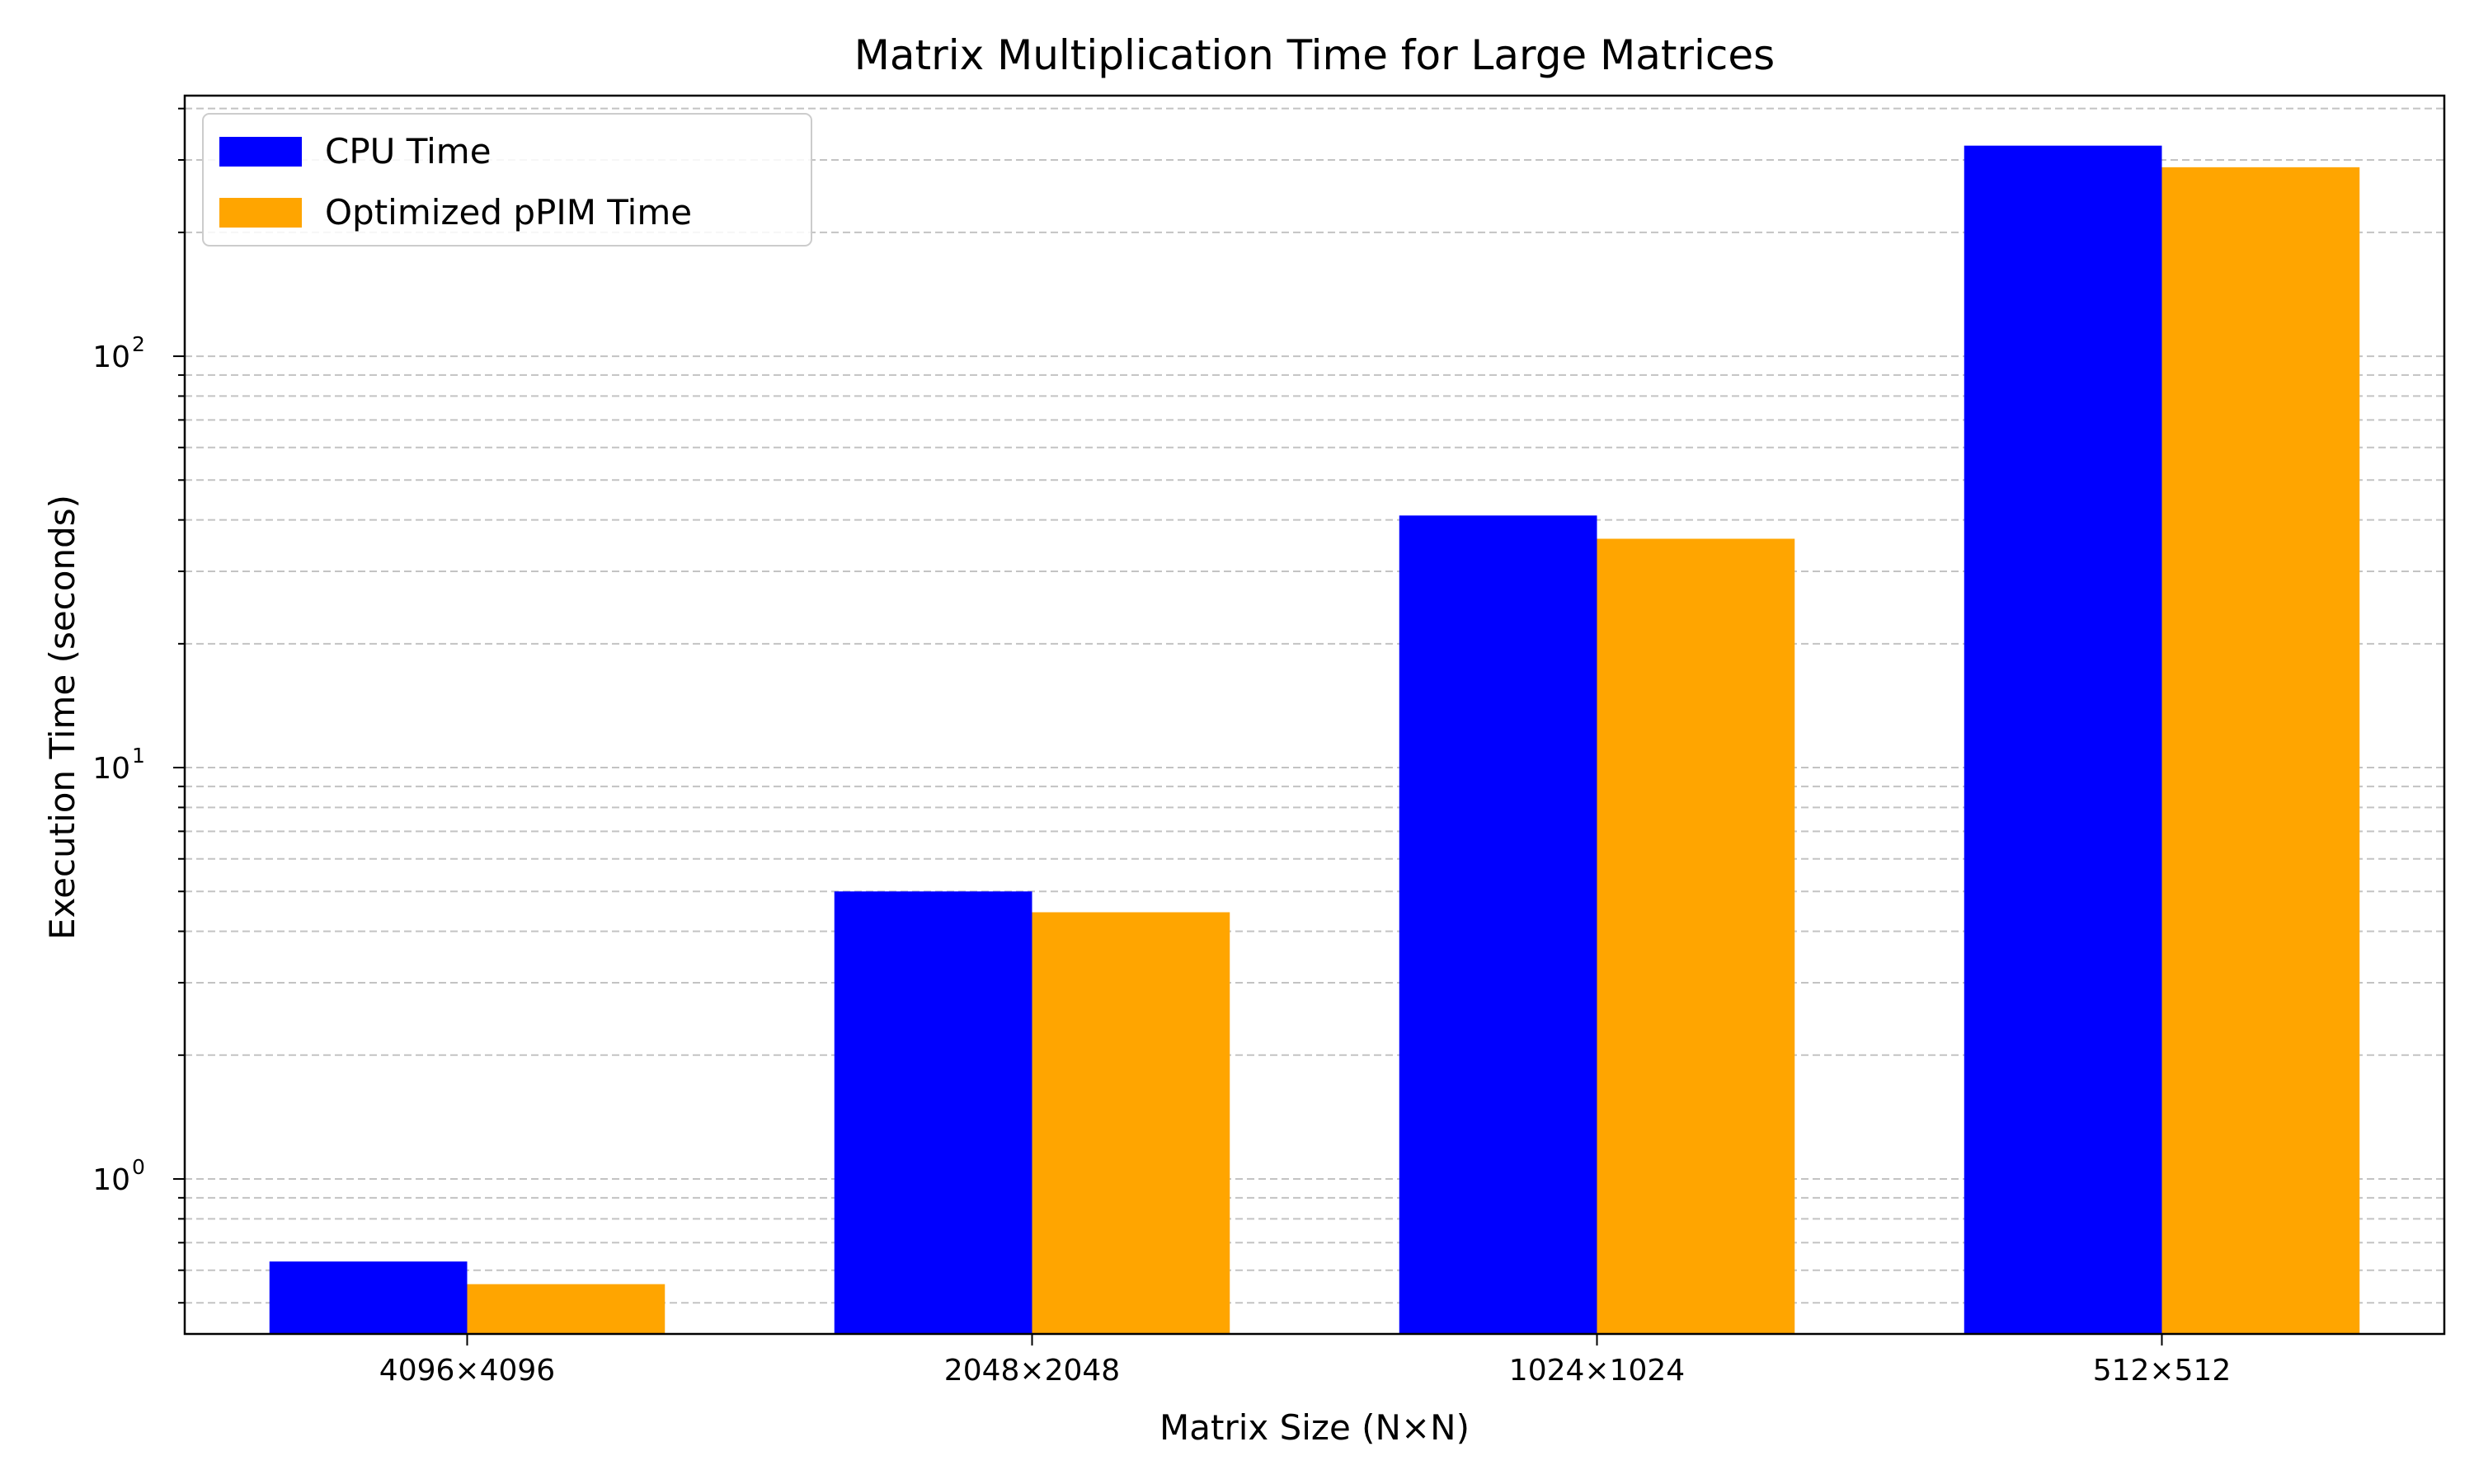 This screenshot has width=2474, height=1484. Describe the element at coordinates (408, 151) in the screenshot. I see `legend-label: CPU Time` at that location.